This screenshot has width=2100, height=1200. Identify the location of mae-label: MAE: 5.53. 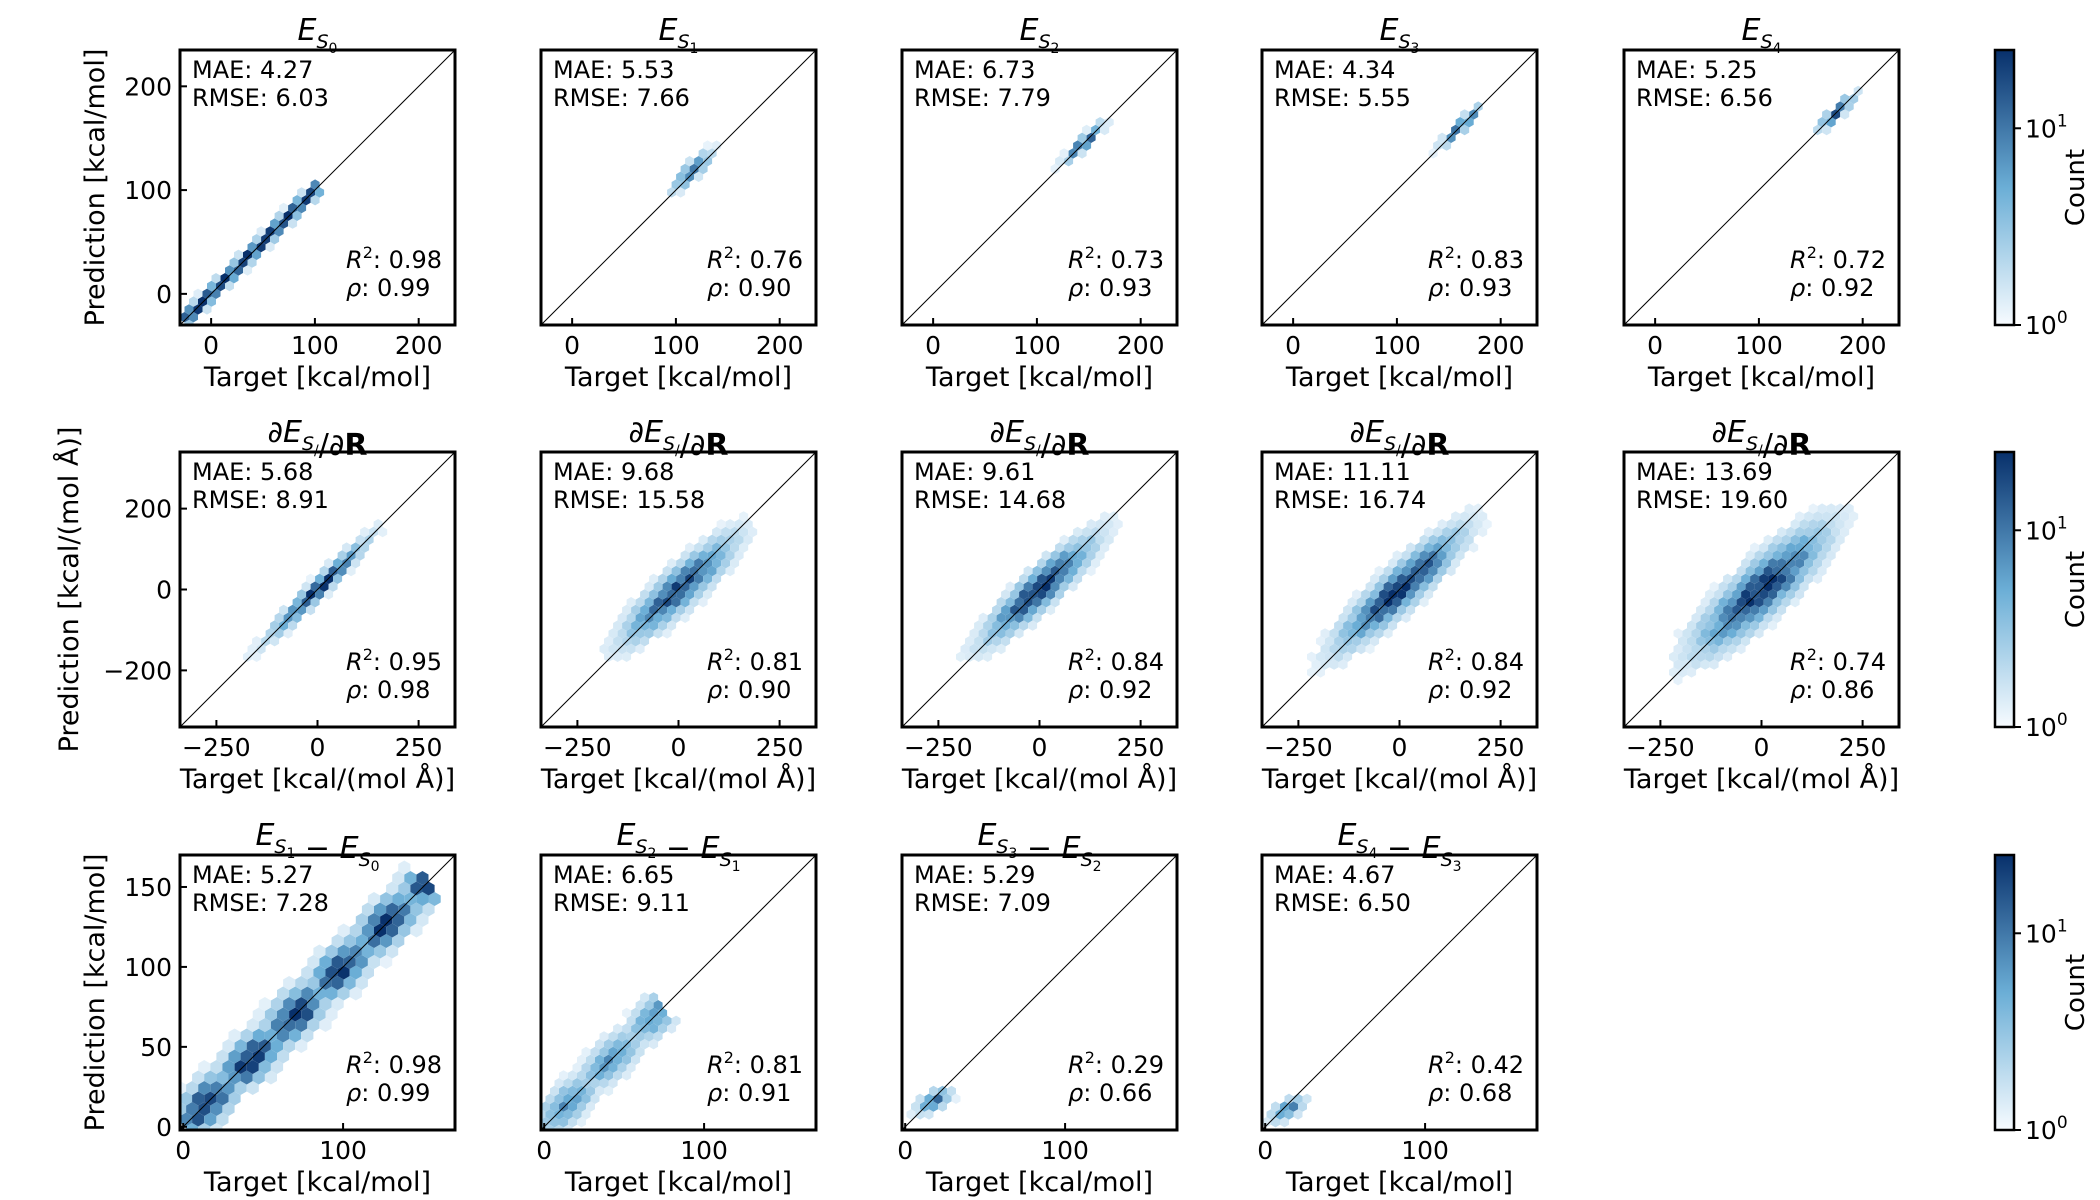
(613, 70).